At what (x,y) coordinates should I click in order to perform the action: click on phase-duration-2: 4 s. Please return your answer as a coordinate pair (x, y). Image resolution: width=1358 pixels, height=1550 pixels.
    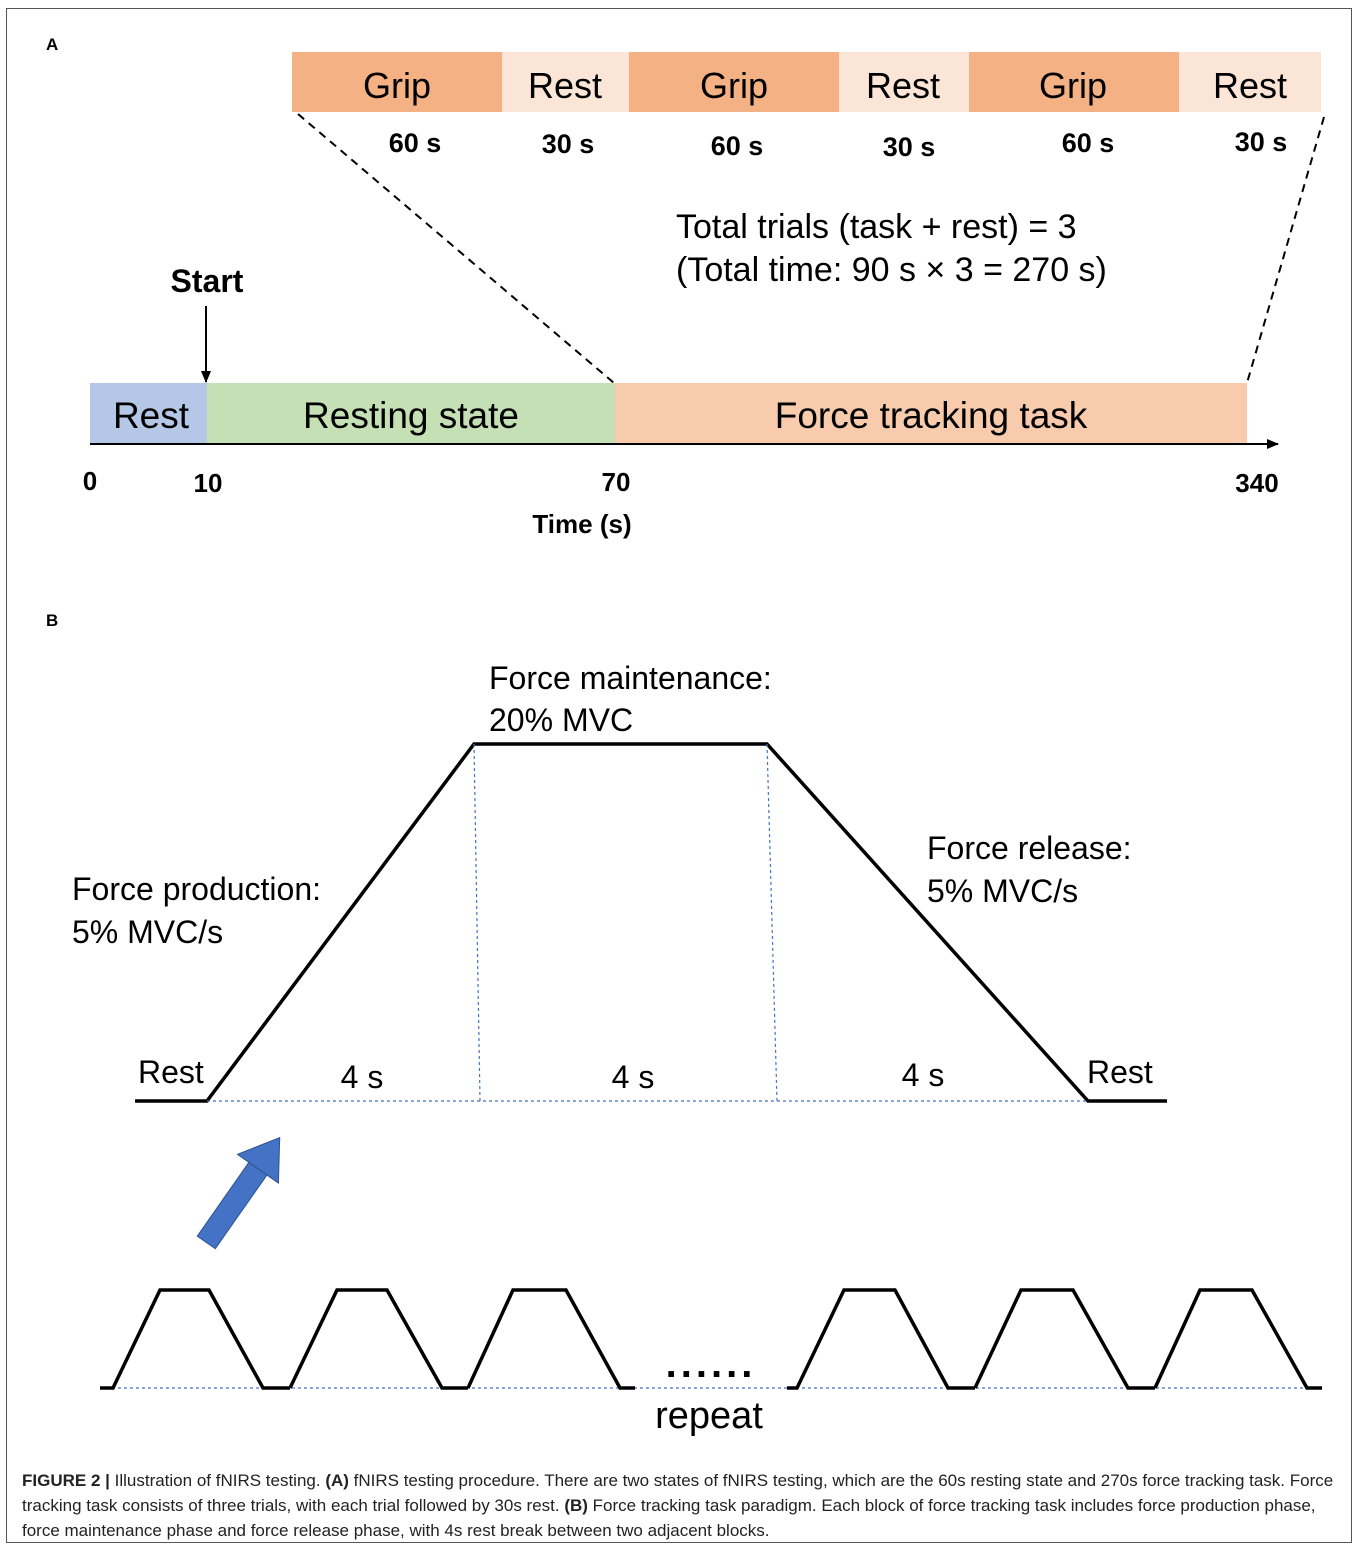
    Looking at the image, I should click on (633, 1077).